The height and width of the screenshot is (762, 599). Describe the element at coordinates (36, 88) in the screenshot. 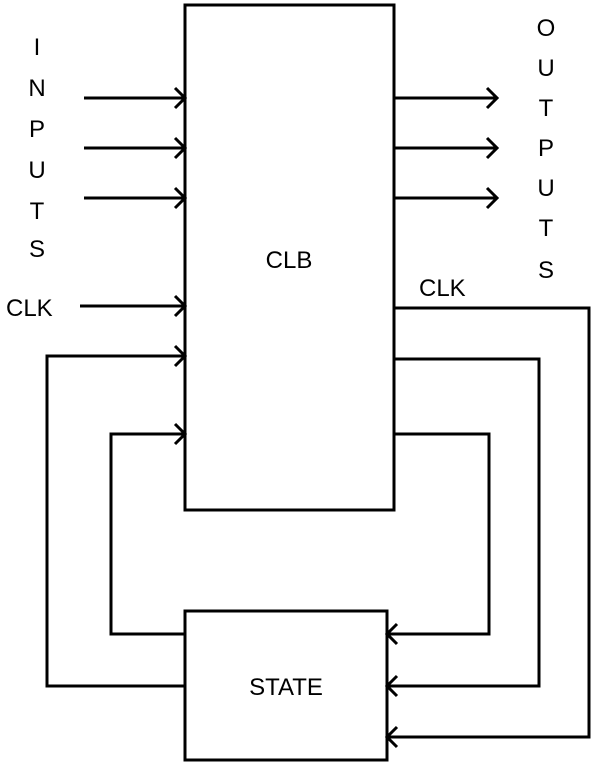

I see `inputs-letter: N` at that location.